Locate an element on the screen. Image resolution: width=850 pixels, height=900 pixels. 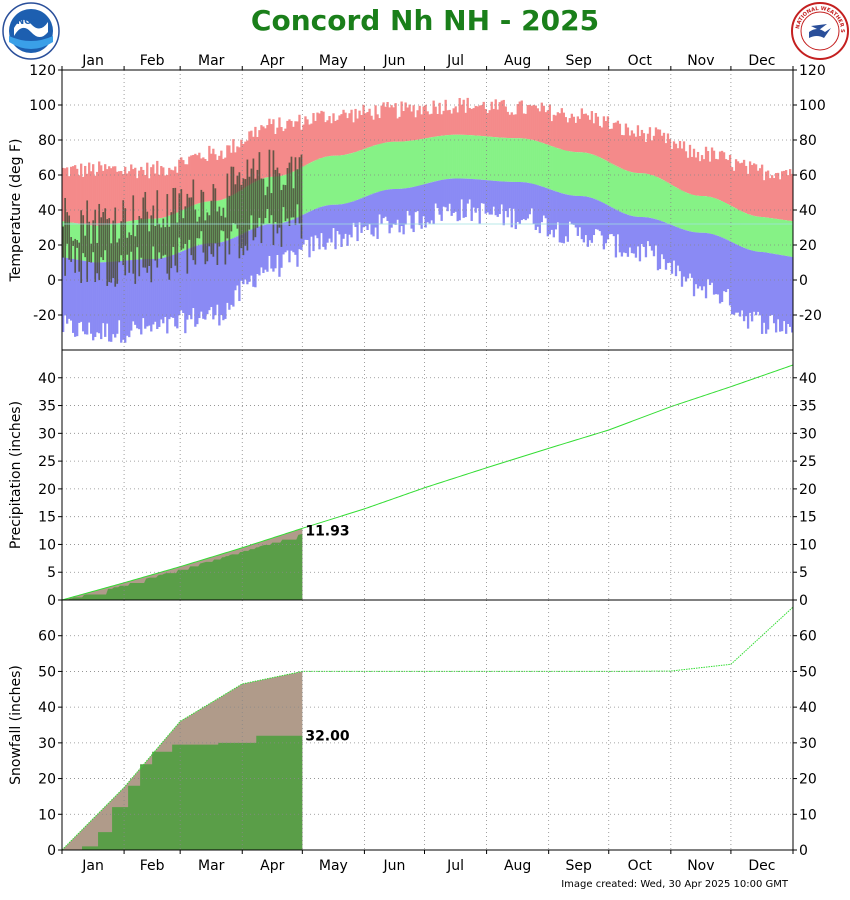
y-tick-label-right: 40 is located at coordinates (808, 708).